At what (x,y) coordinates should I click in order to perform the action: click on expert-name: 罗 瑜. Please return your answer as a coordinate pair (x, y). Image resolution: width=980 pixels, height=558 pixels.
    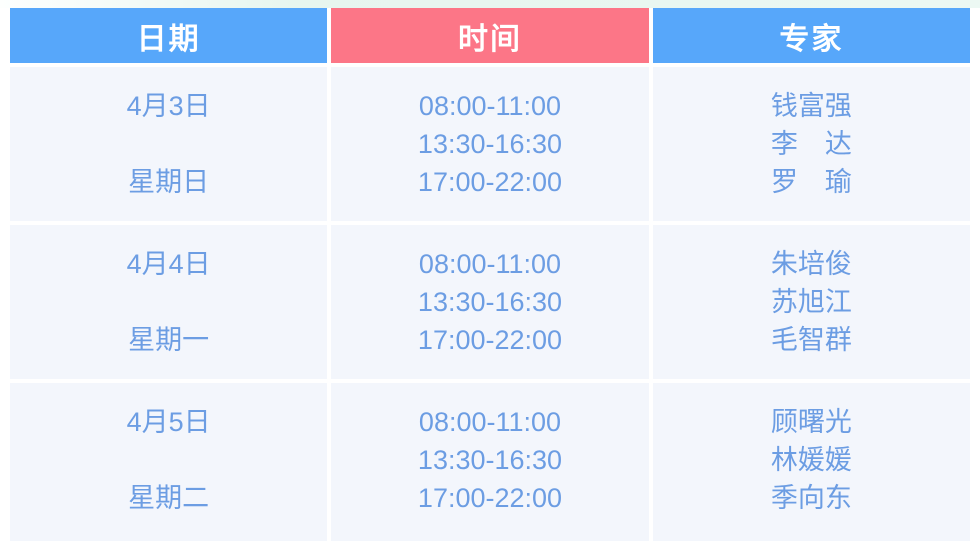
    Looking at the image, I should click on (811, 182).